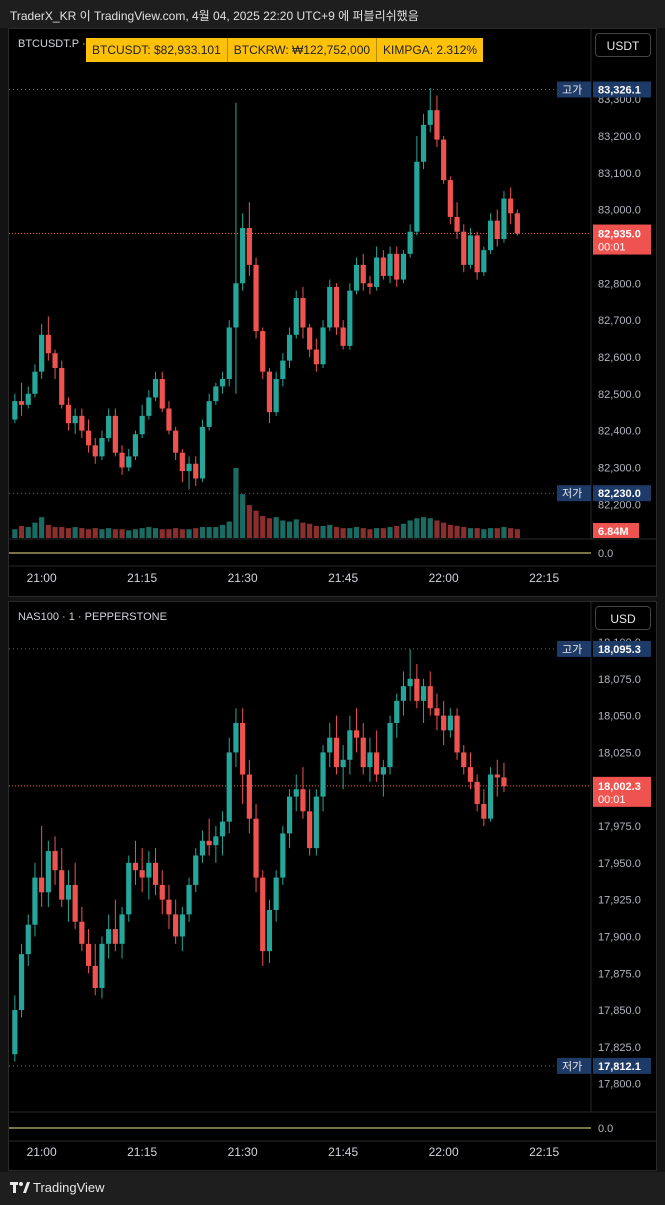 The width and height of the screenshot is (665, 1205). I want to click on low-tag-bg, so click(574, 493).